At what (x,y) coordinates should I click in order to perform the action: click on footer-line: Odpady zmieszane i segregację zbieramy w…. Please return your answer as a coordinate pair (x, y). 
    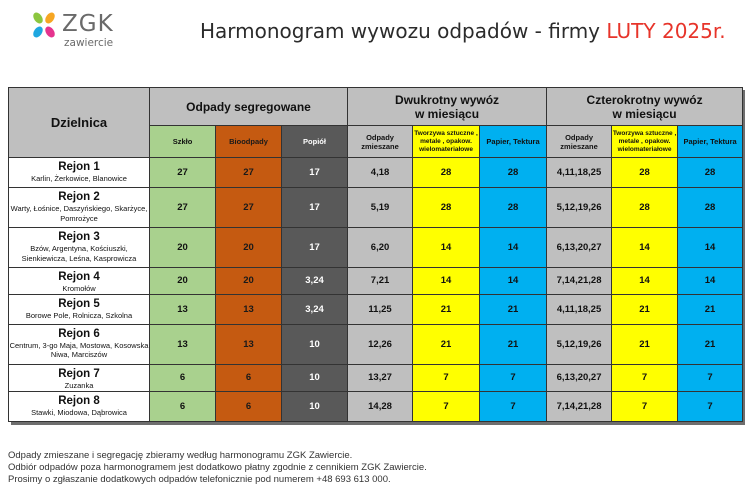
    Looking at the image, I should click on (180, 455).